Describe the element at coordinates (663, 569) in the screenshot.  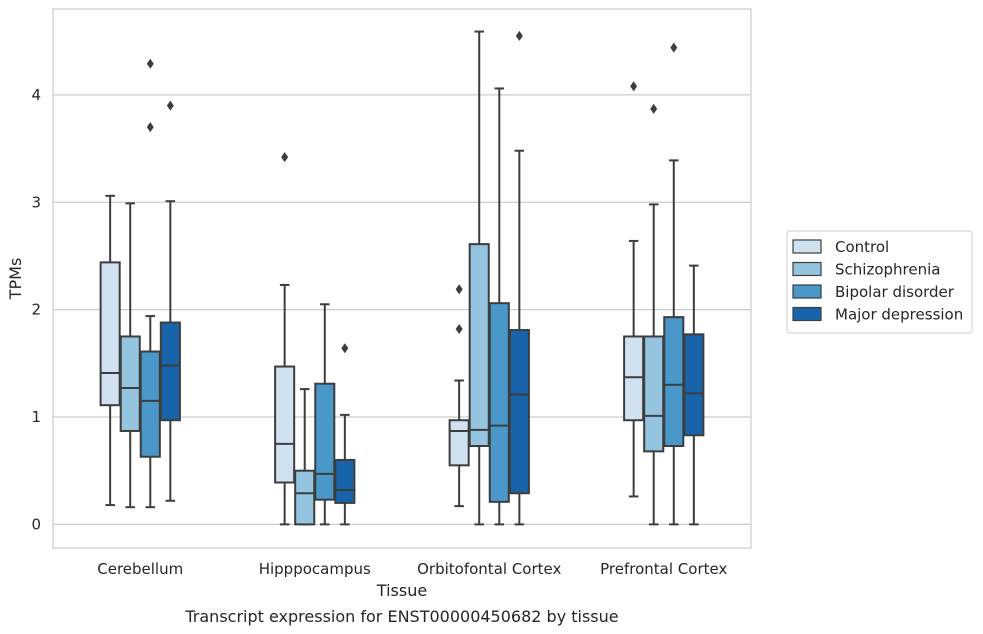
I see `x-tick-label: Prefrontal Cortex` at that location.